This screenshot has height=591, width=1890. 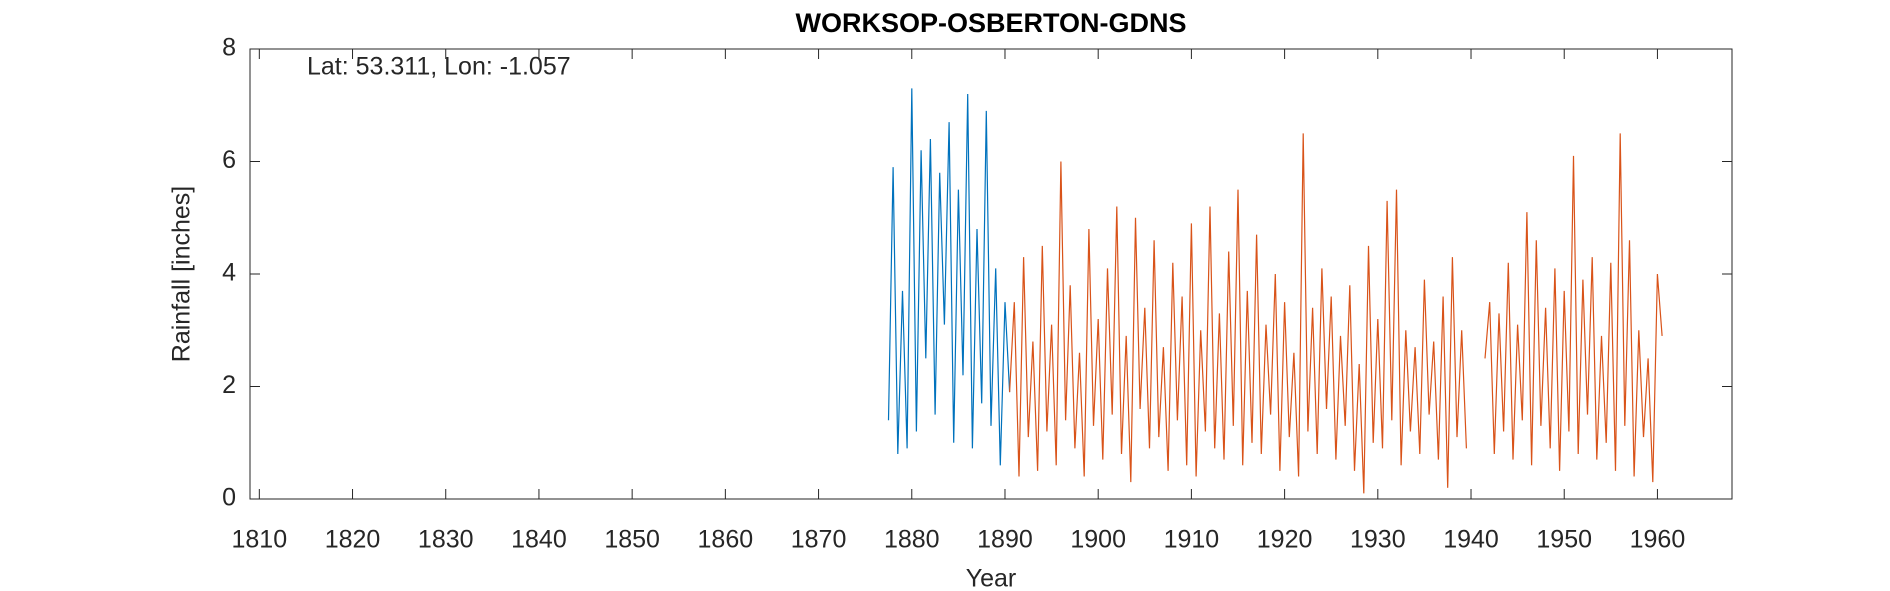 What do you see at coordinates (439, 67) in the screenshot?
I see `annotation: Lat: 53.311, Lon: -1.057` at bounding box center [439, 67].